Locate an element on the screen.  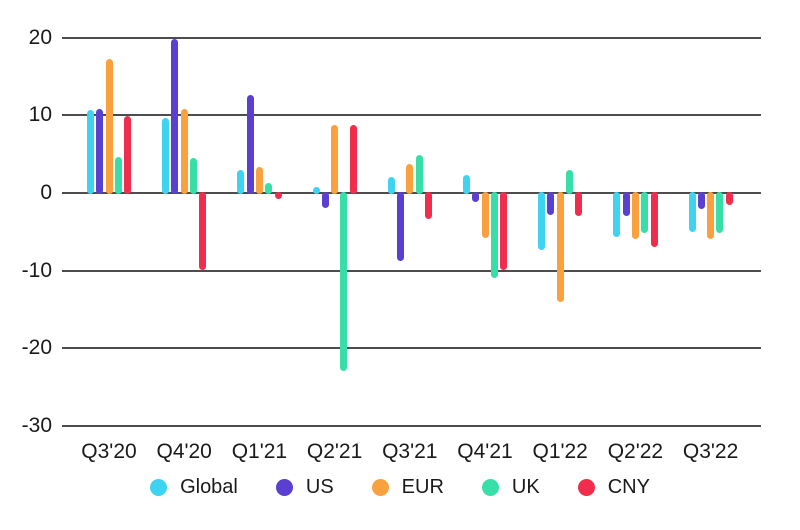
bar-eur-q320 is located at coordinates (109, 126).